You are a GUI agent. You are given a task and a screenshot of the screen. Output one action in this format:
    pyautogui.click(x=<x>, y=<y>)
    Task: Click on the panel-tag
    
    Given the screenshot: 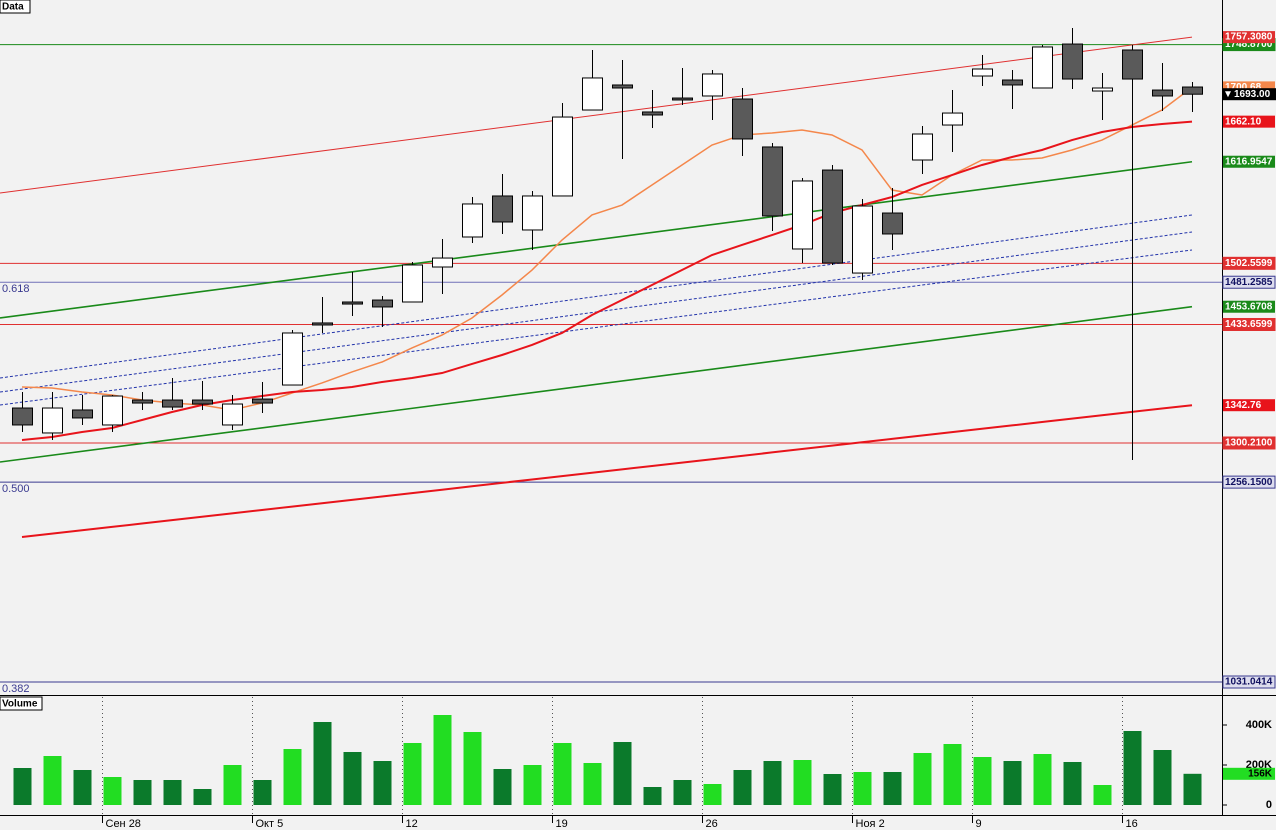 What is the action you would take?
    pyautogui.click(x=15, y=7)
    